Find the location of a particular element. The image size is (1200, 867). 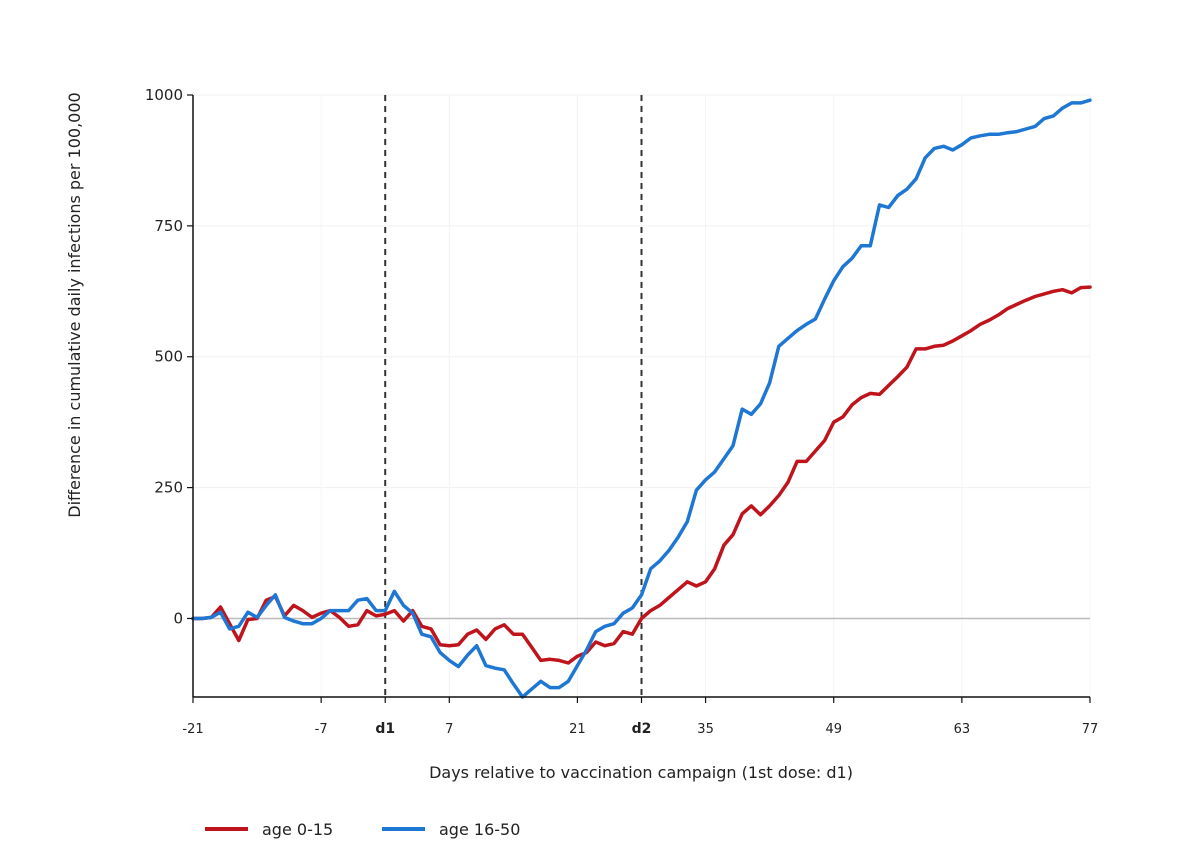

x-tick-label: d1 is located at coordinates (385, 729).